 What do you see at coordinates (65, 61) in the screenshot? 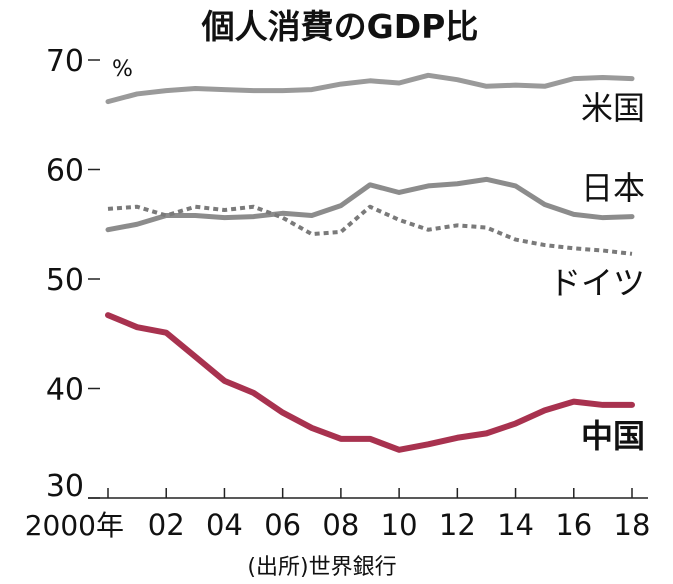
I see `y-tick-label: 70` at bounding box center [65, 61].